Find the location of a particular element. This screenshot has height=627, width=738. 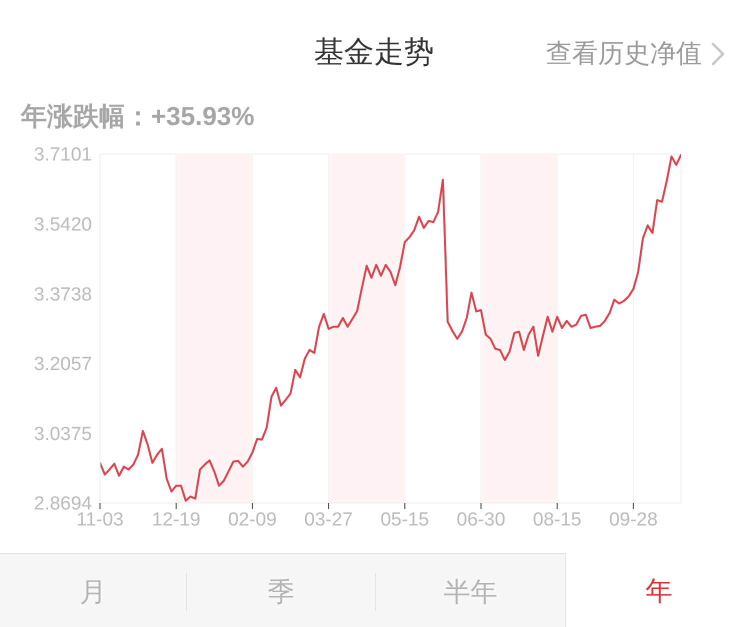

text: 年 is located at coordinates (659, 591).